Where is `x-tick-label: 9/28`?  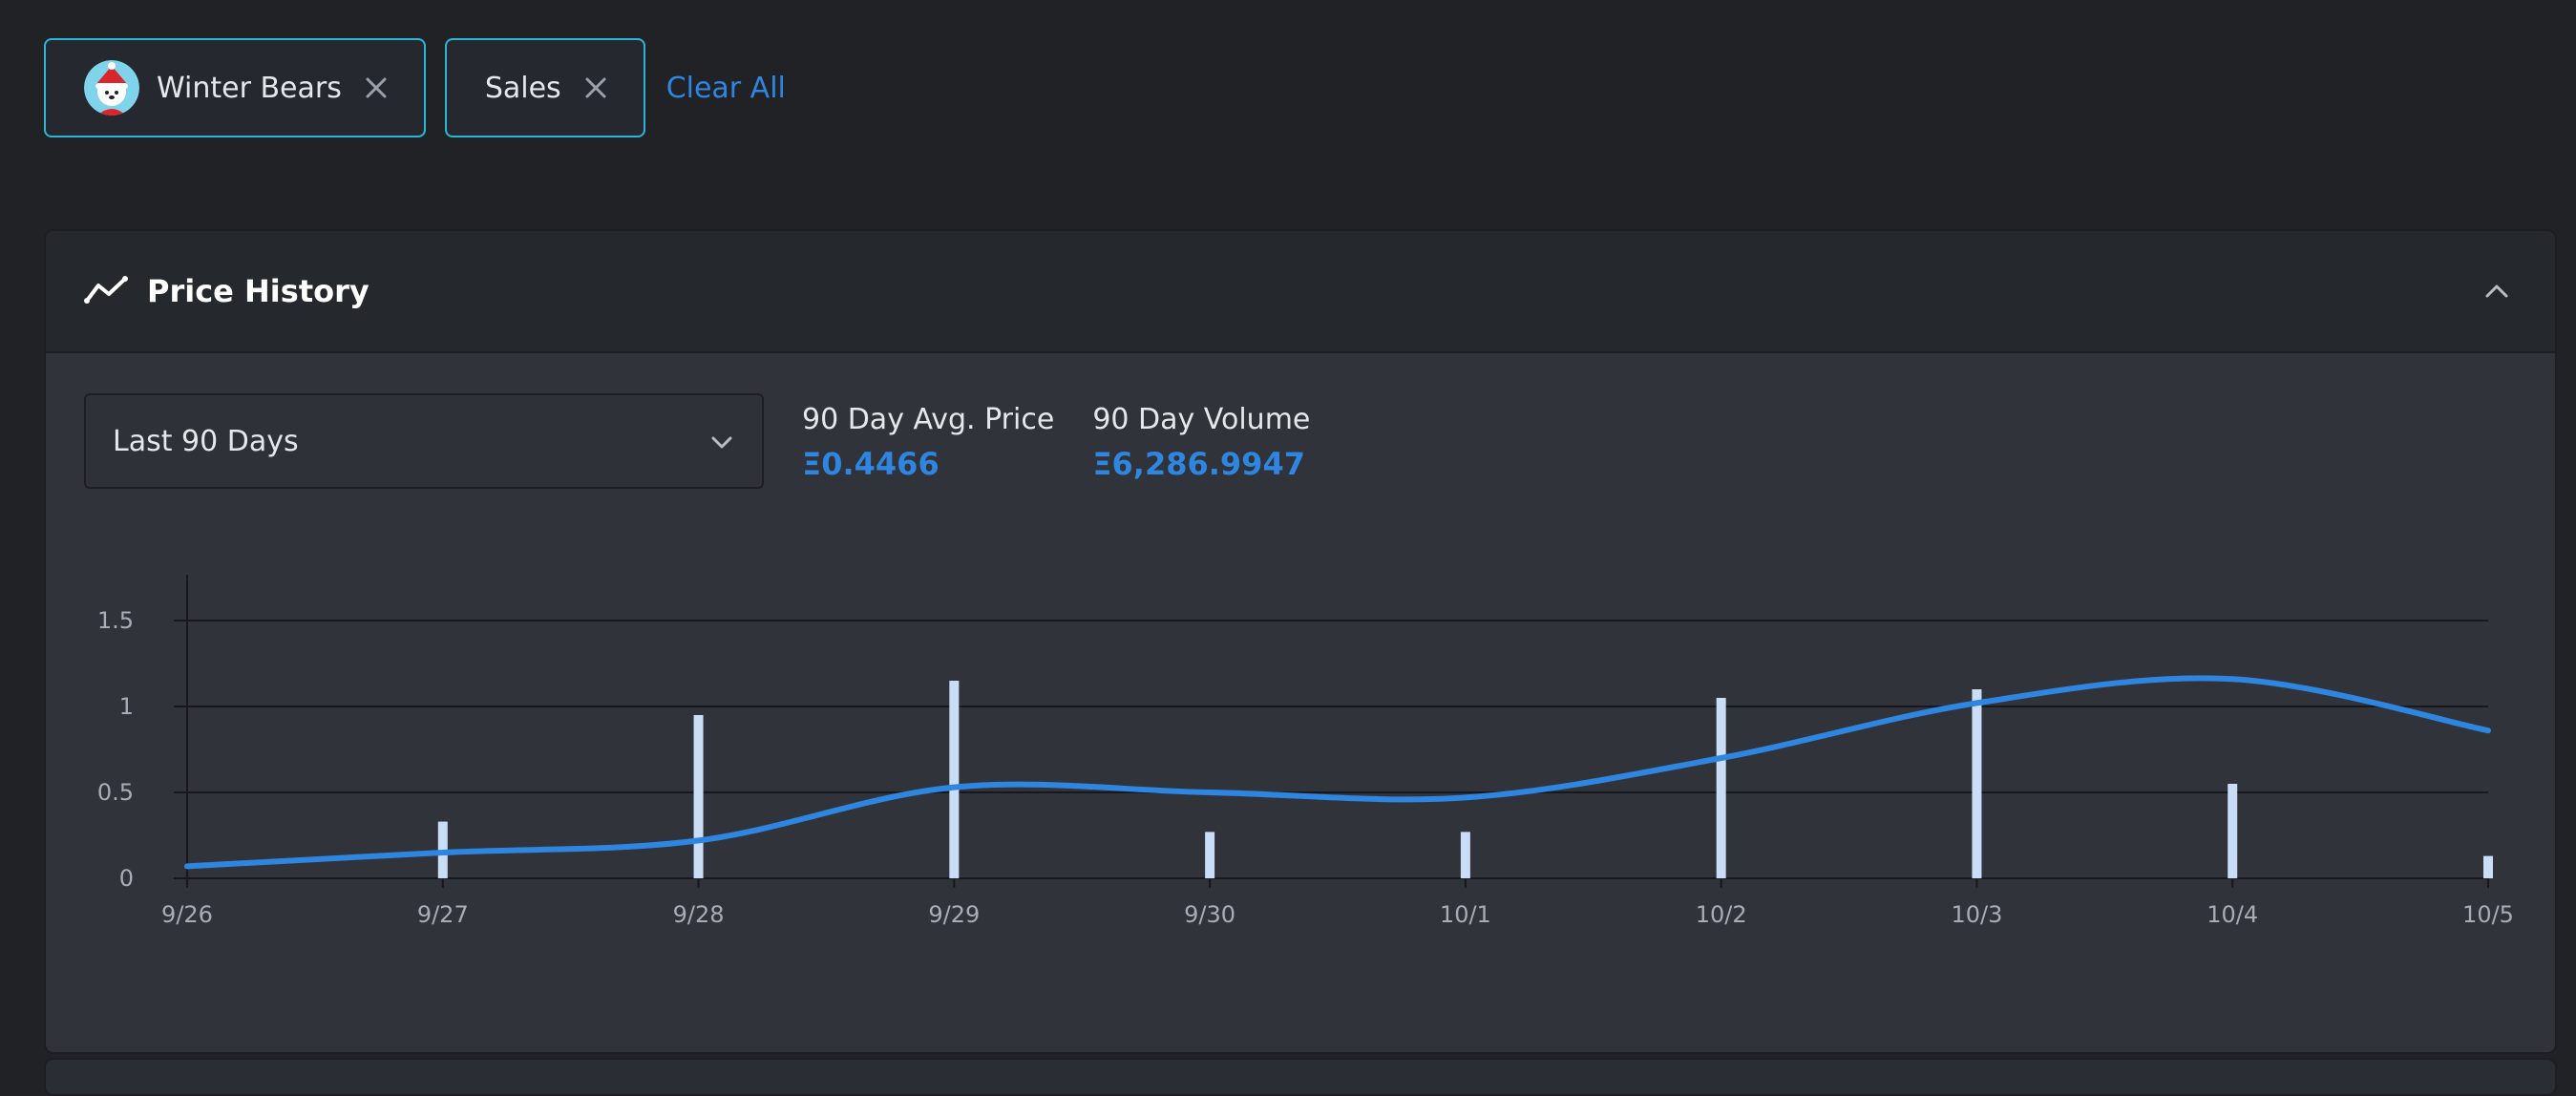
x-tick-label: 9/28 is located at coordinates (699, 915).